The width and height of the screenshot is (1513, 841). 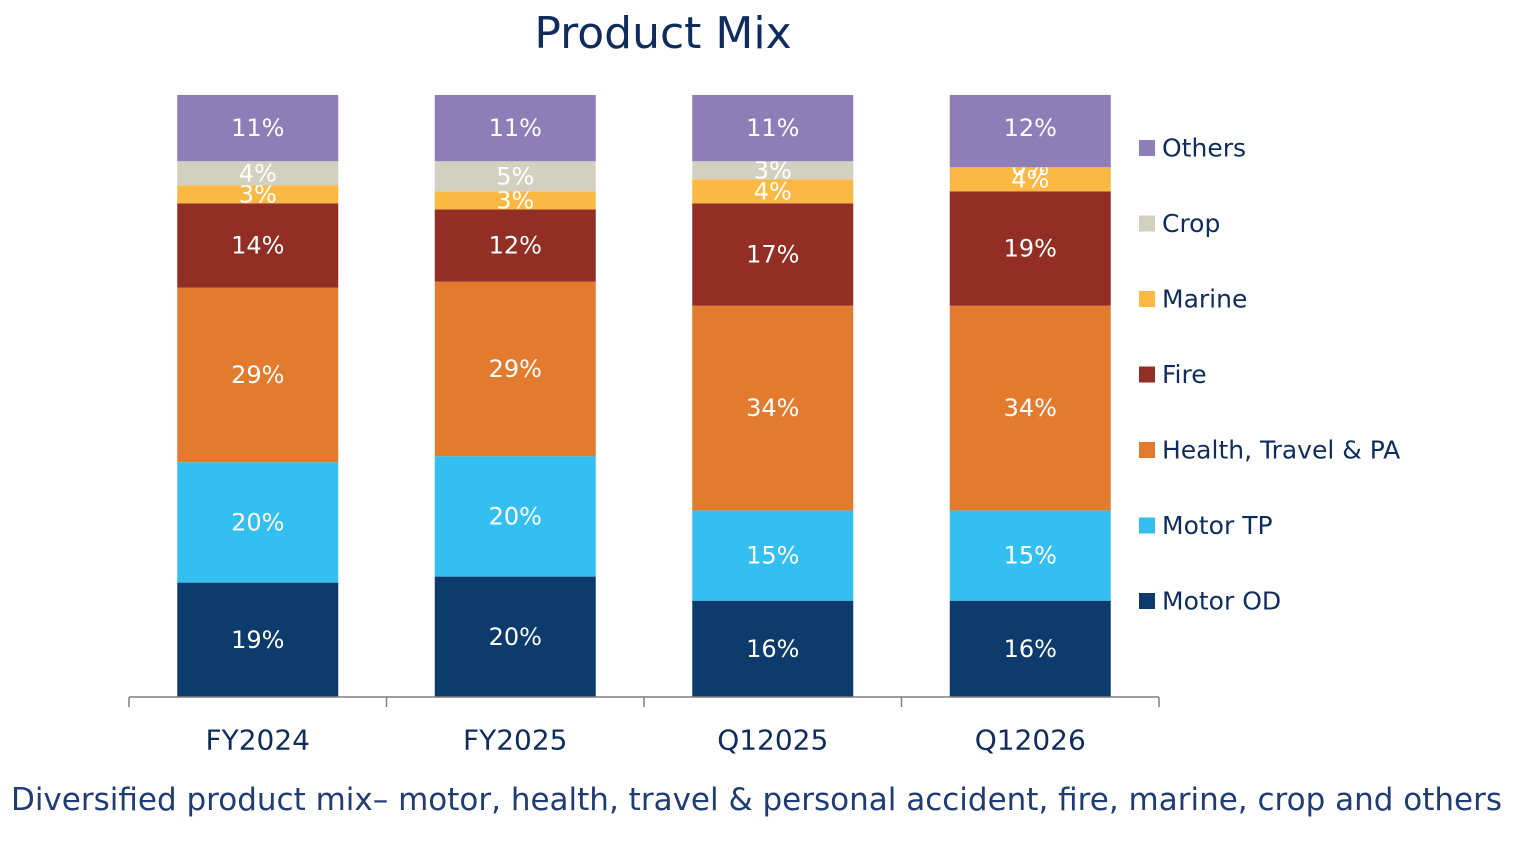 What do you see at coordinates (1030, 128) in the screenshot?
I see `data-label-q12026-others: 12%` at bounding box center [1030, 128].